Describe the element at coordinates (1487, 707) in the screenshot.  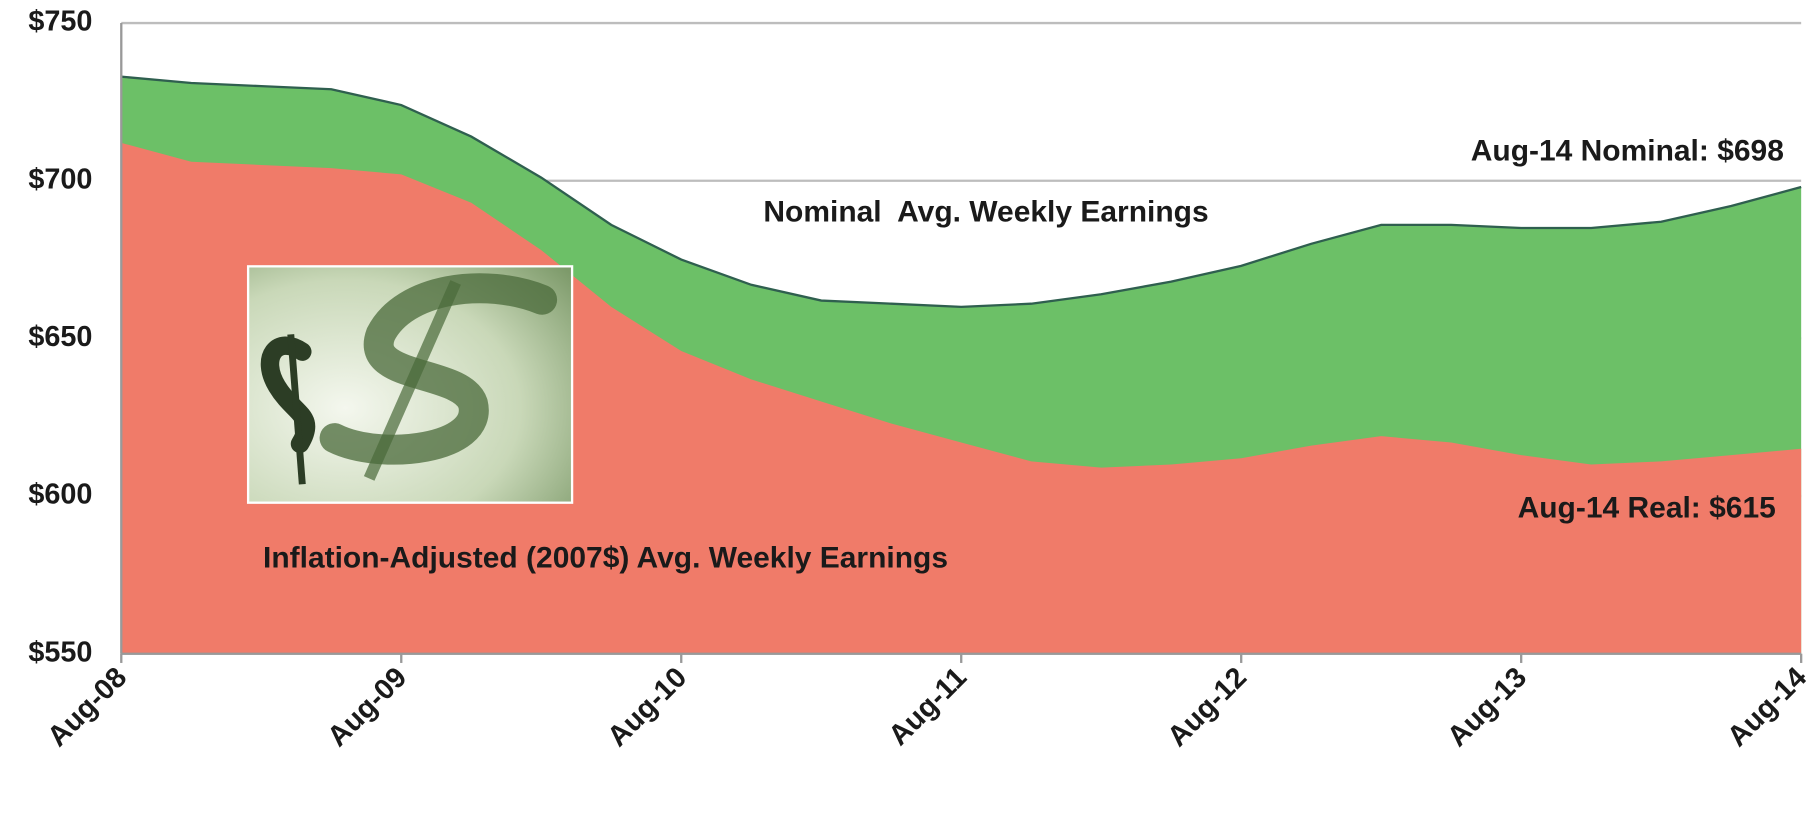
I see `x-tick-label: Aug-13` at that location.